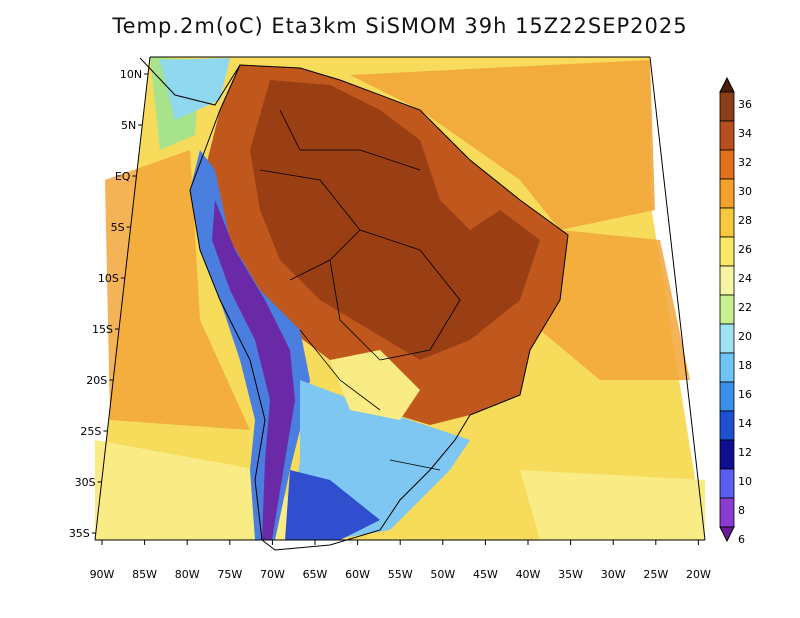 This screenshot has height=618, width=800. Describe the element at coordinates (400, 574) in the screenshot. I see `lon-tick-label: 55W` at that location.